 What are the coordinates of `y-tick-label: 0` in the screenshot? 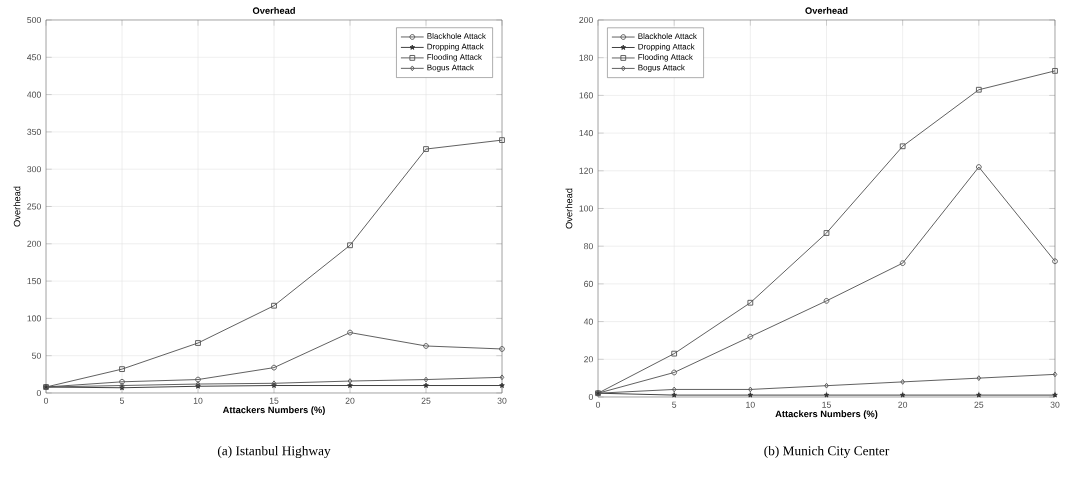 It's located at (38, 393).